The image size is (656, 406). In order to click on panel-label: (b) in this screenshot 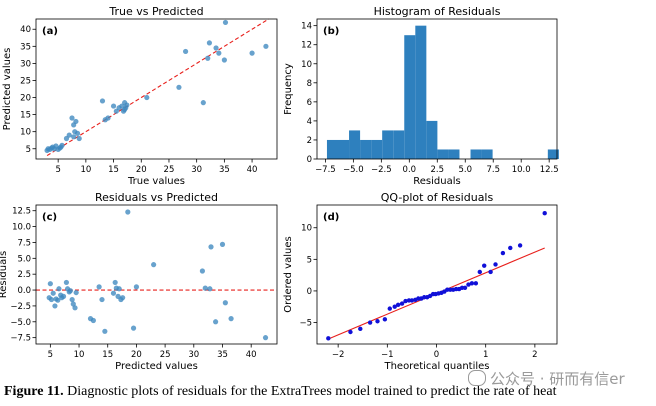, I will do `click(331, 31)`.